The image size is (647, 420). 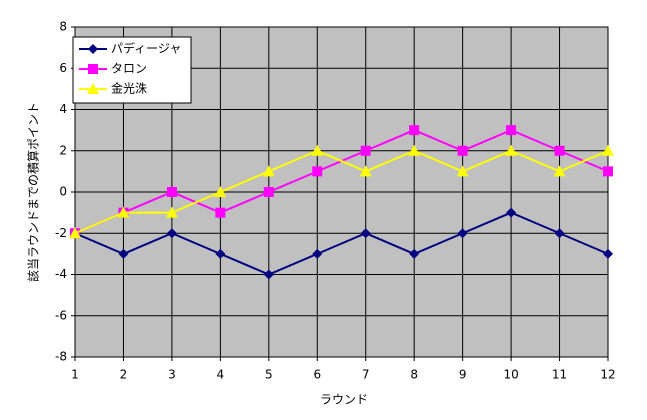 I want to click on legend-label: 金光洙, so click(x=129, y=88).